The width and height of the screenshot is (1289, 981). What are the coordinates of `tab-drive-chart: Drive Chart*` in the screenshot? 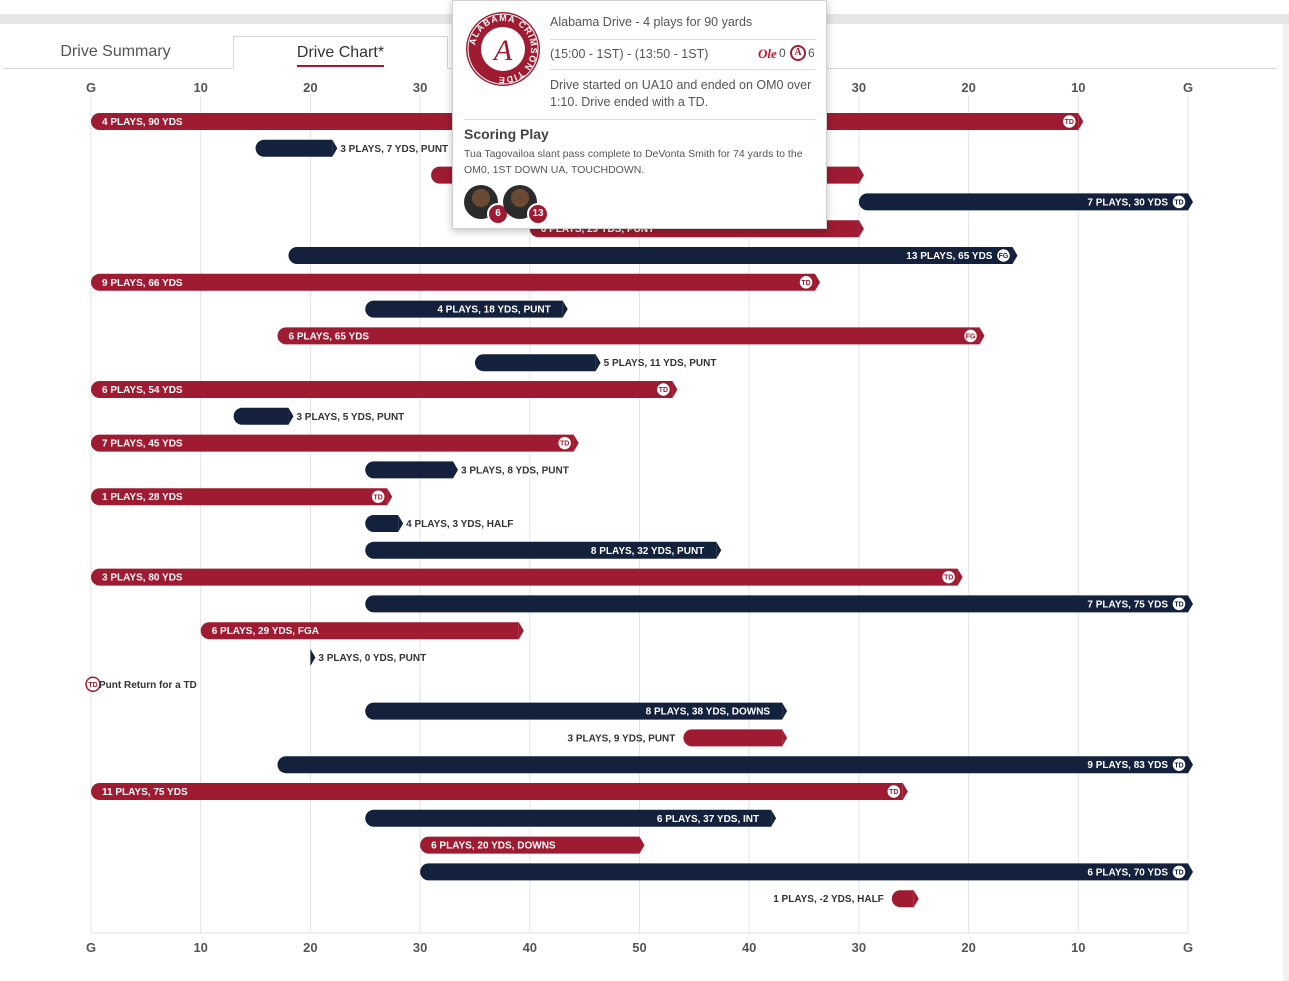 It's located at (340, 52).